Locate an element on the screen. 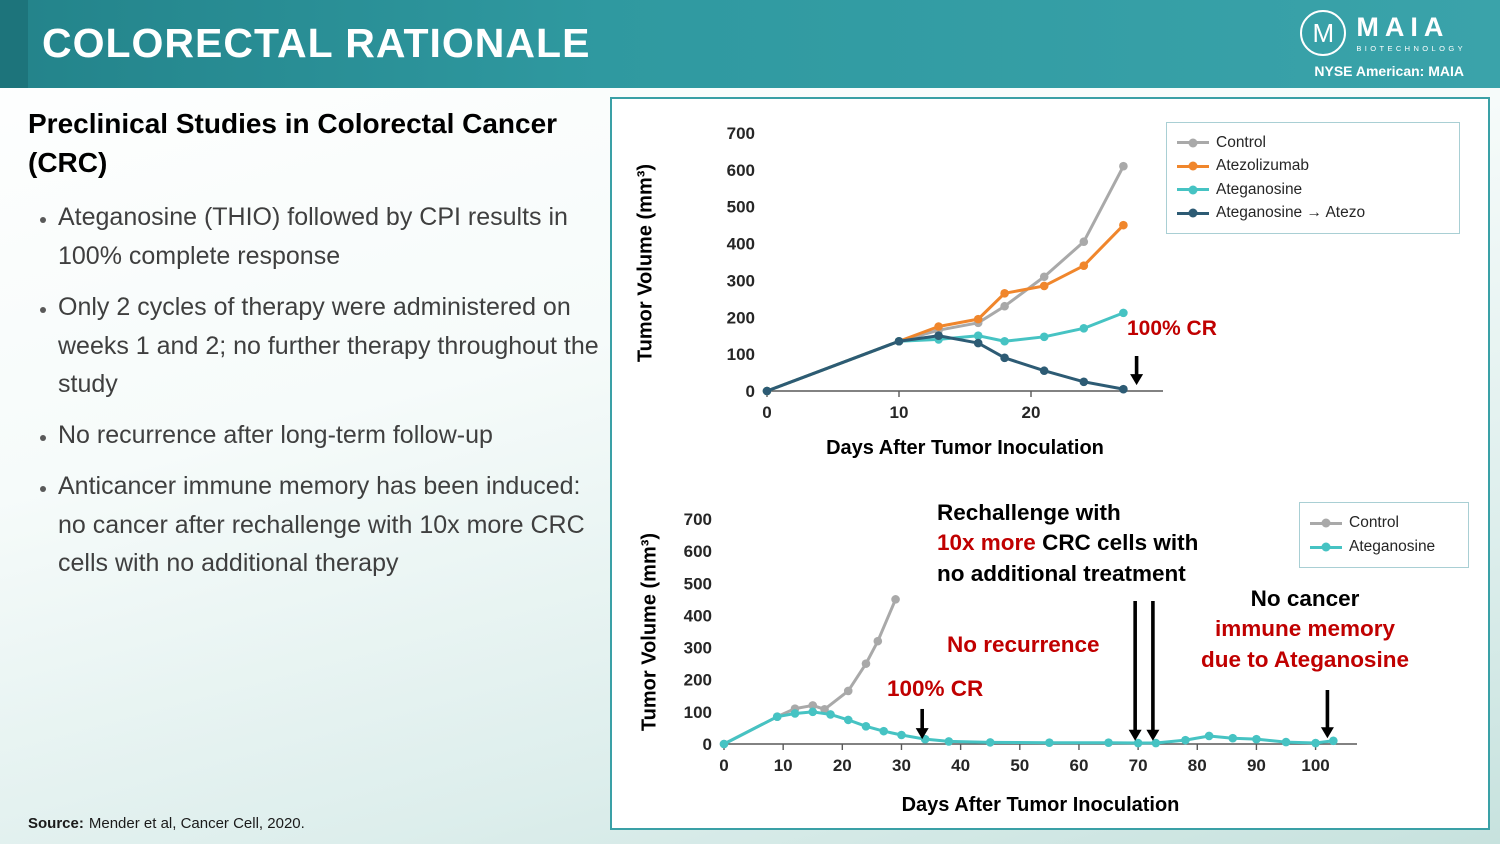 This screenshot has width=1500, height=844. top-line-chart: 0 100 200 300 400 500 600 700 0 10 20 is located at coordinates (945, 273).